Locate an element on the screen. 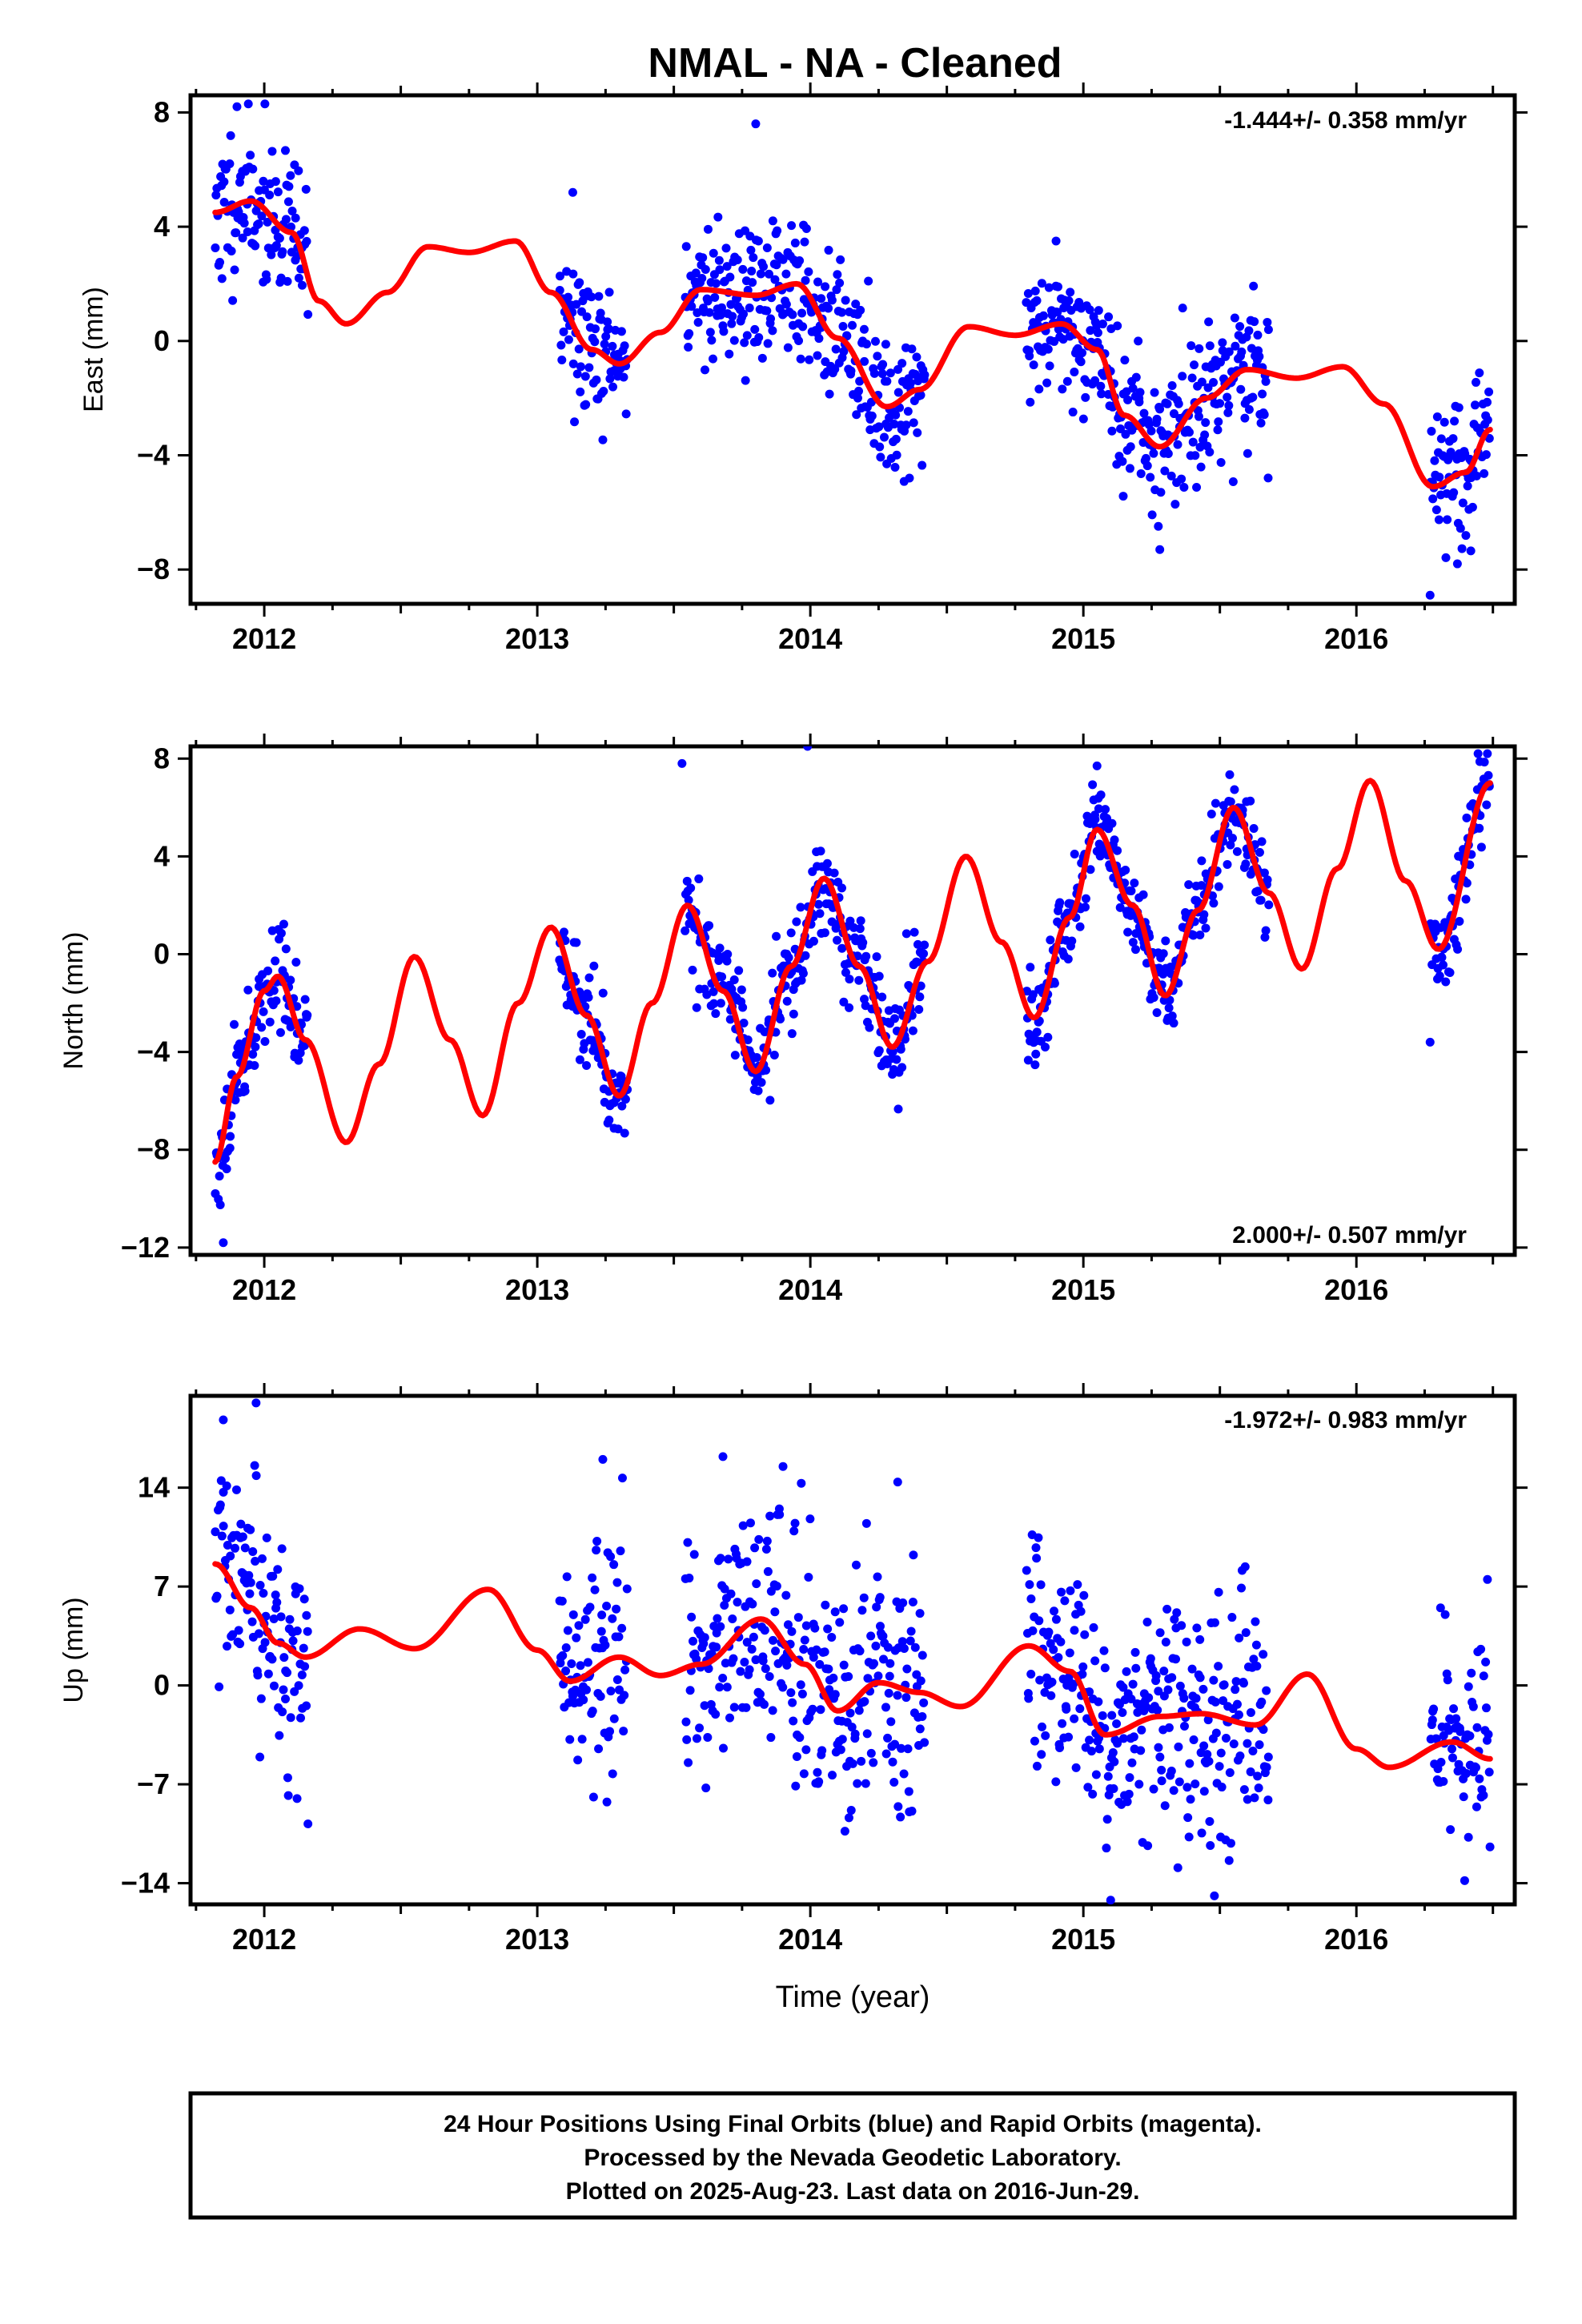 The width and height of the screenshot is (1582, 2324). x-tick-label: 2016 is located at coordinates (1356, 1940).